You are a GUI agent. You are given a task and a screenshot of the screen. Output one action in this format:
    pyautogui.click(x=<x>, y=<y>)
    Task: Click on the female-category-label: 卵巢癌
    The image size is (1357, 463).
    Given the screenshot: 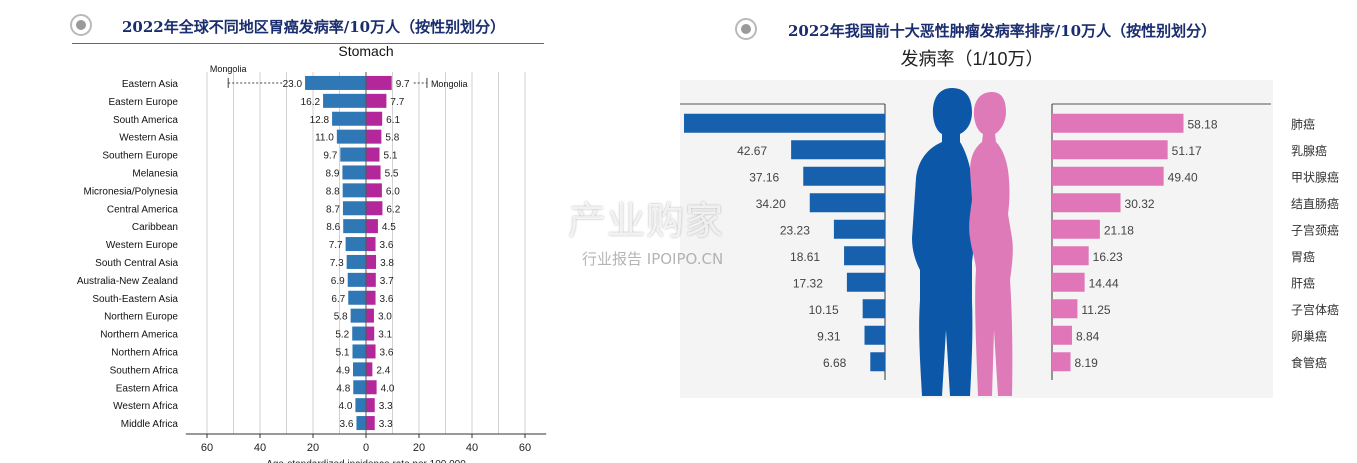 What is the action you would take?
    pyautogui.click(x=1309, y=335)
    